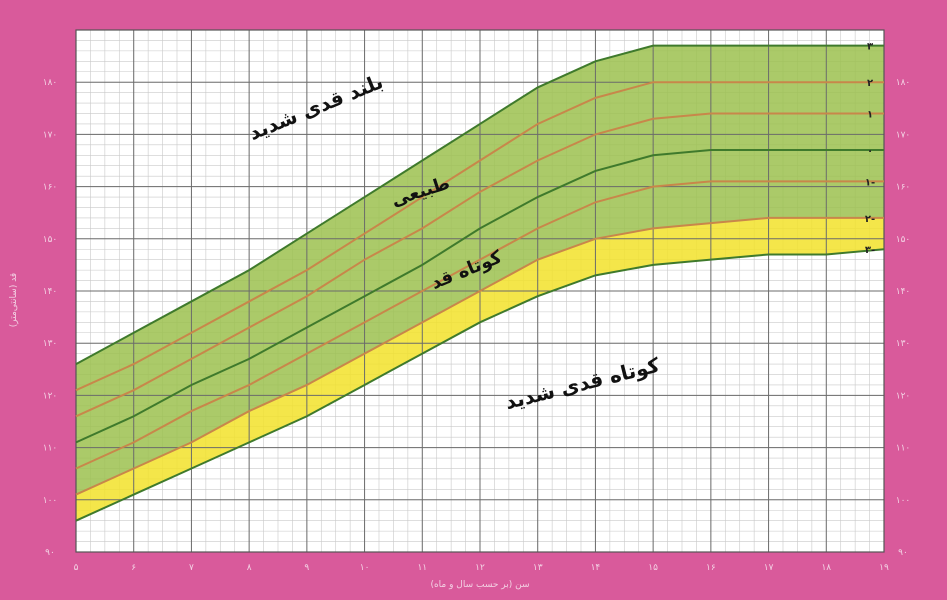 The image size is (947, 600). What do you see at coordinates (903, 449) in the screenshot?
I see `y-tick-label-right: ۱۱۰` at bounding box center [903, 449].